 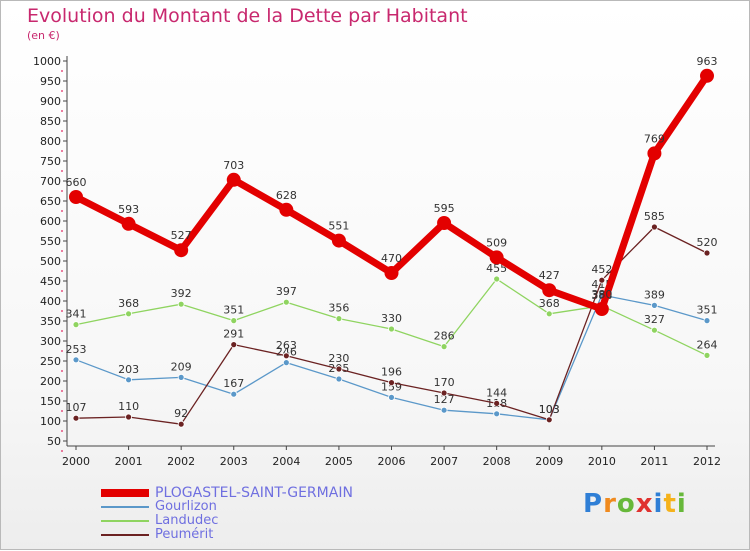 What do you see at coordinates (76, 182) in the screenshot?
I see `data-label: 660` at bounding box center [76, 182].